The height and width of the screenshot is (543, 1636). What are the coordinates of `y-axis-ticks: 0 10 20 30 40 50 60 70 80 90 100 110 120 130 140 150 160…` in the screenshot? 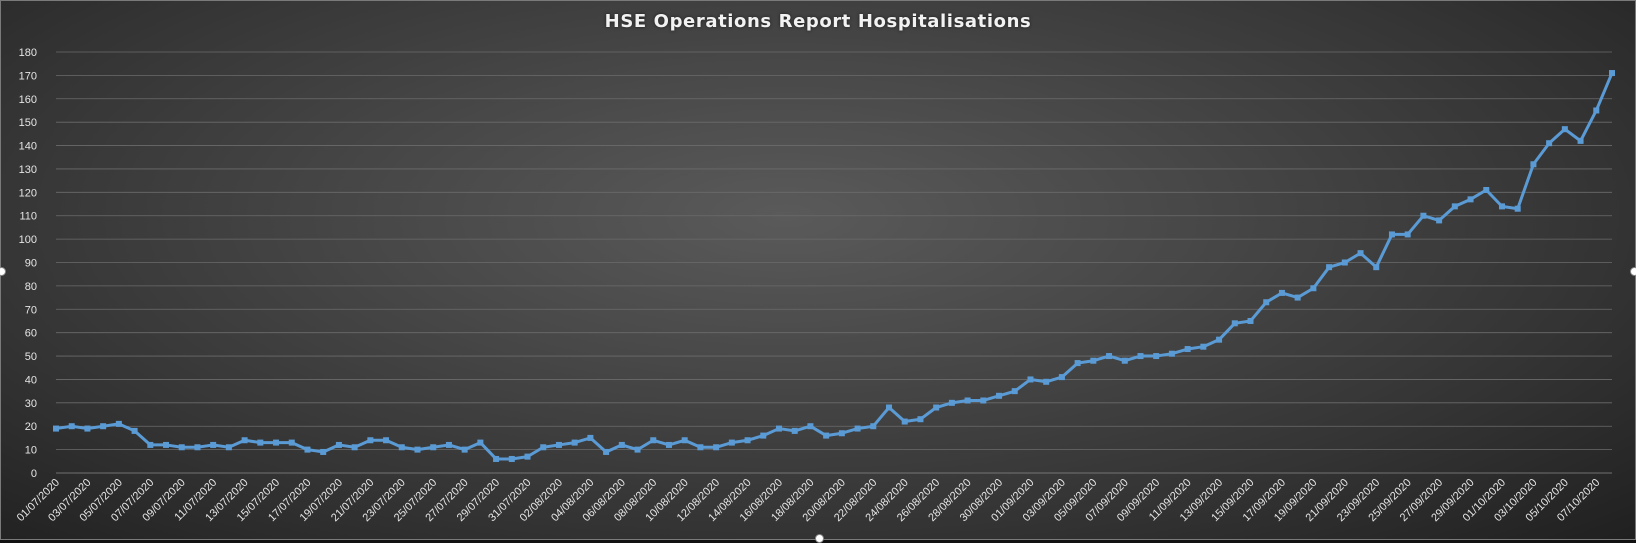 It's located at (28, 263).